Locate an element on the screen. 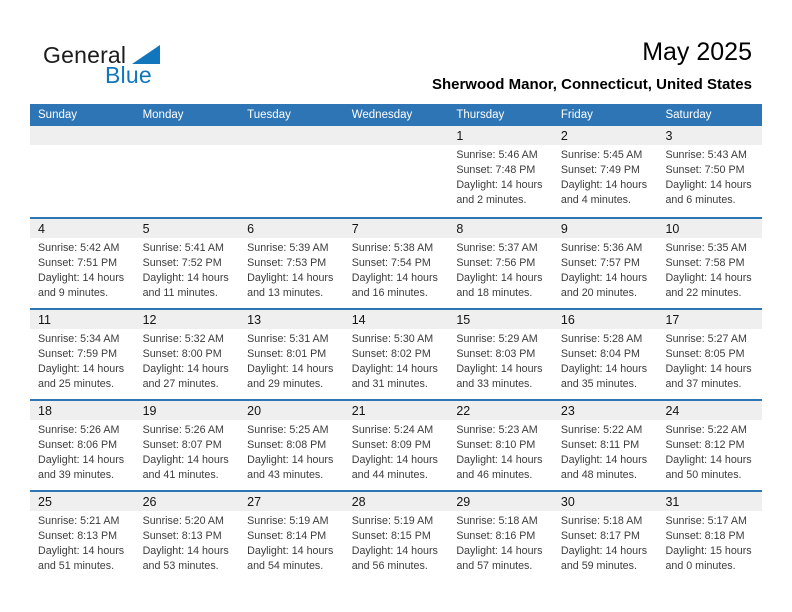 The image size is (792, 612). day-daylight-text-line2: and 16 minutes. is located at coordinates (389, 293).